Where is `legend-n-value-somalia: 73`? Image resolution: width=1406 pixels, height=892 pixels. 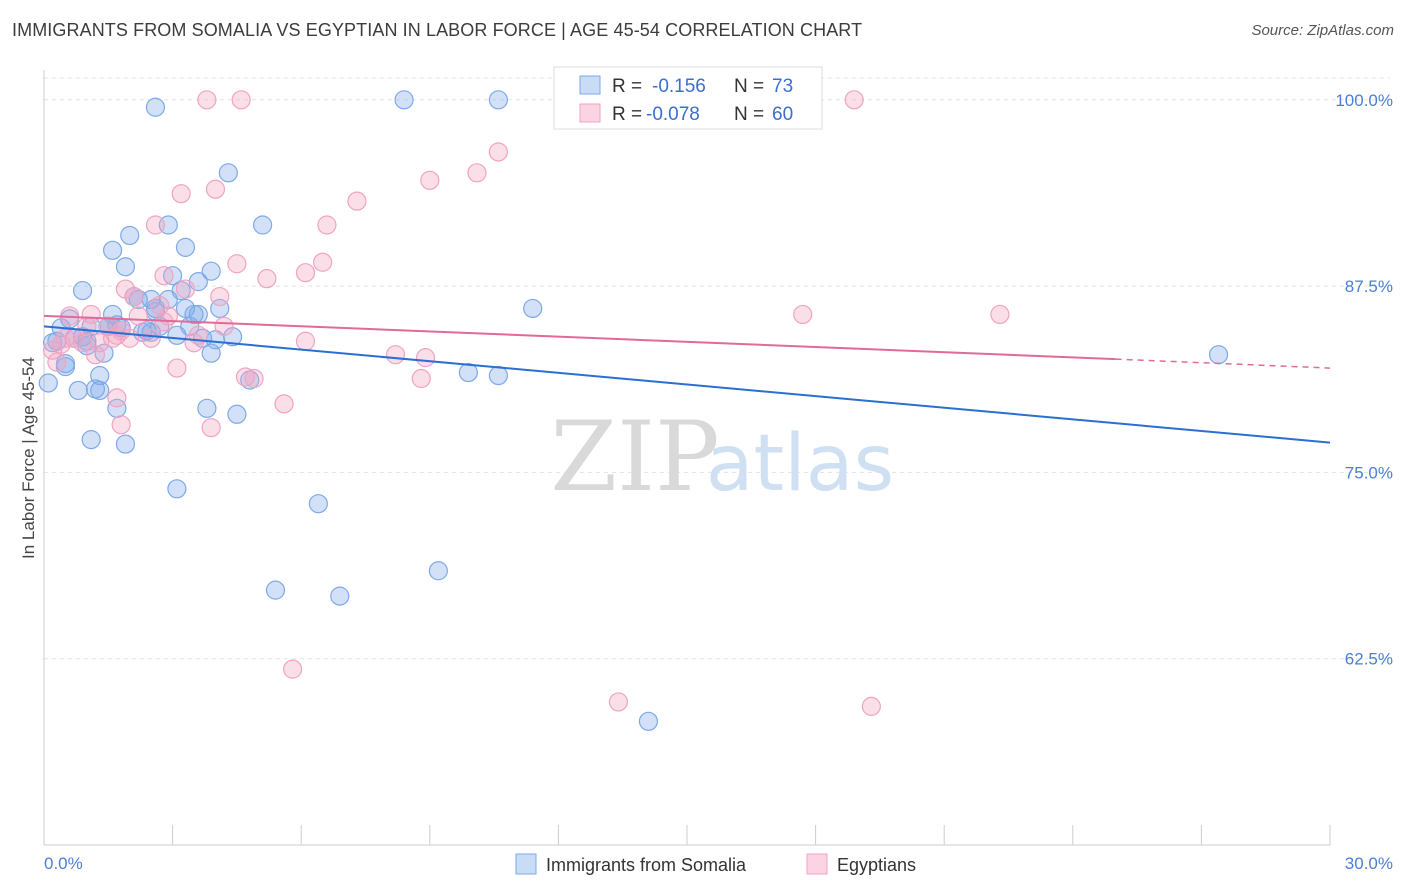
legend-n-value-somalia: 73 is located at coordinates (782, 86).